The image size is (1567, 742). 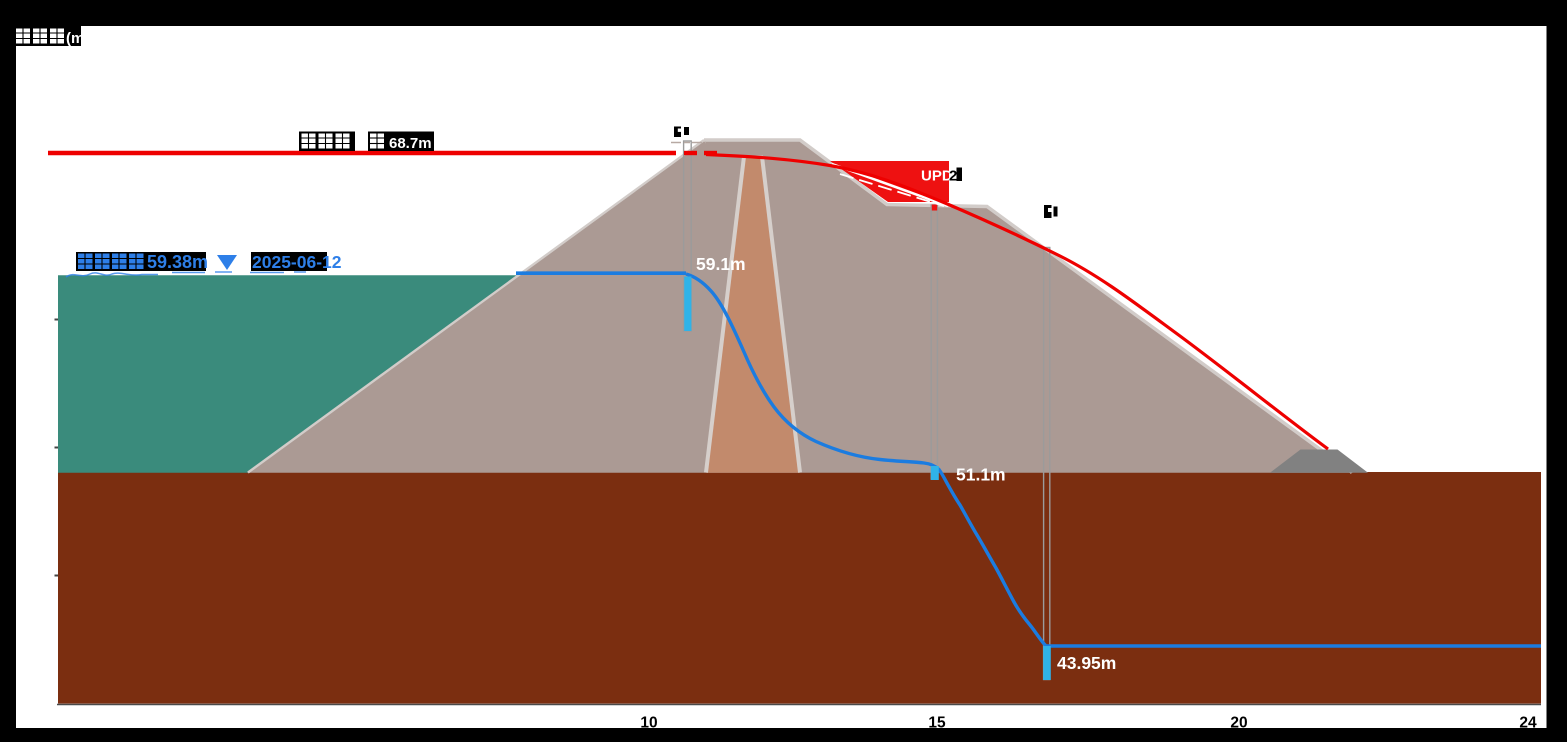 I want to click on svg-text: 10, so click(x=648, y=723).